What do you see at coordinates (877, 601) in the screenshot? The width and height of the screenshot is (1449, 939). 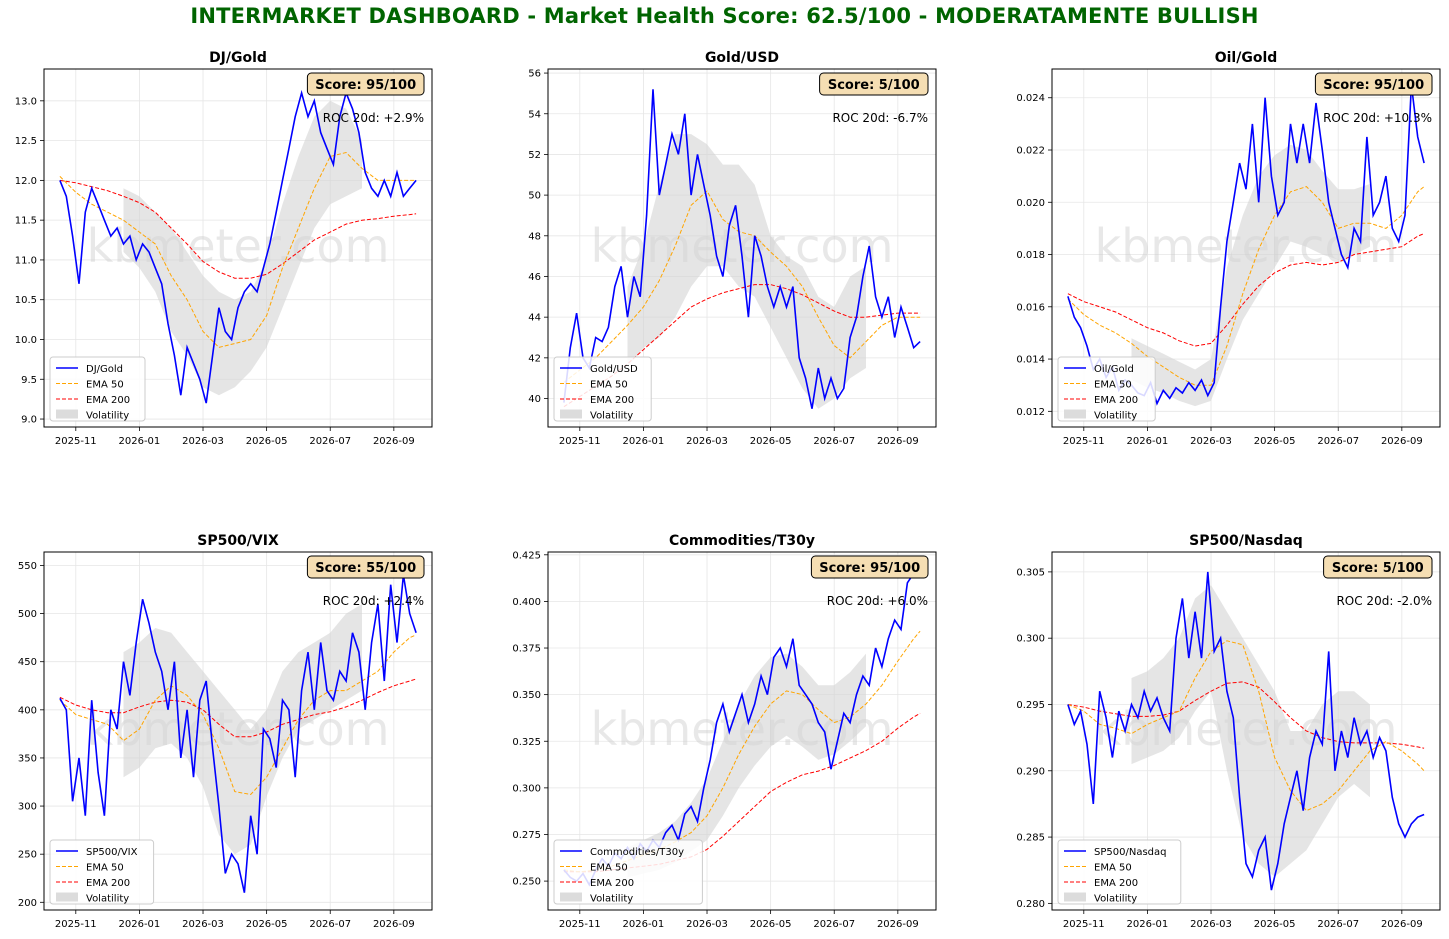 I see `roc-label: ROC 20d: +6.0%` at bounding box center [877, 601].